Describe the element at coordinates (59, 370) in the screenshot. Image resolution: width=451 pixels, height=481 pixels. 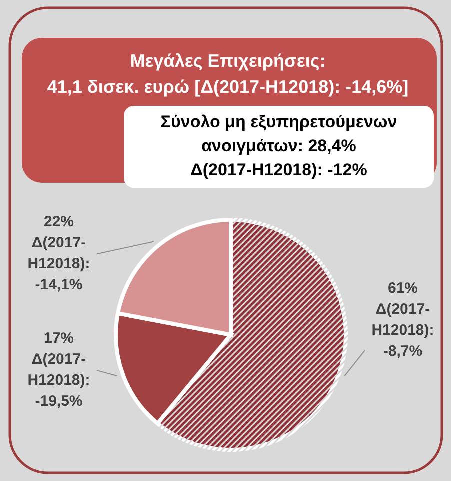
I see `data-label: 17% Δ(2017- H12018): -19,5%` at that location.